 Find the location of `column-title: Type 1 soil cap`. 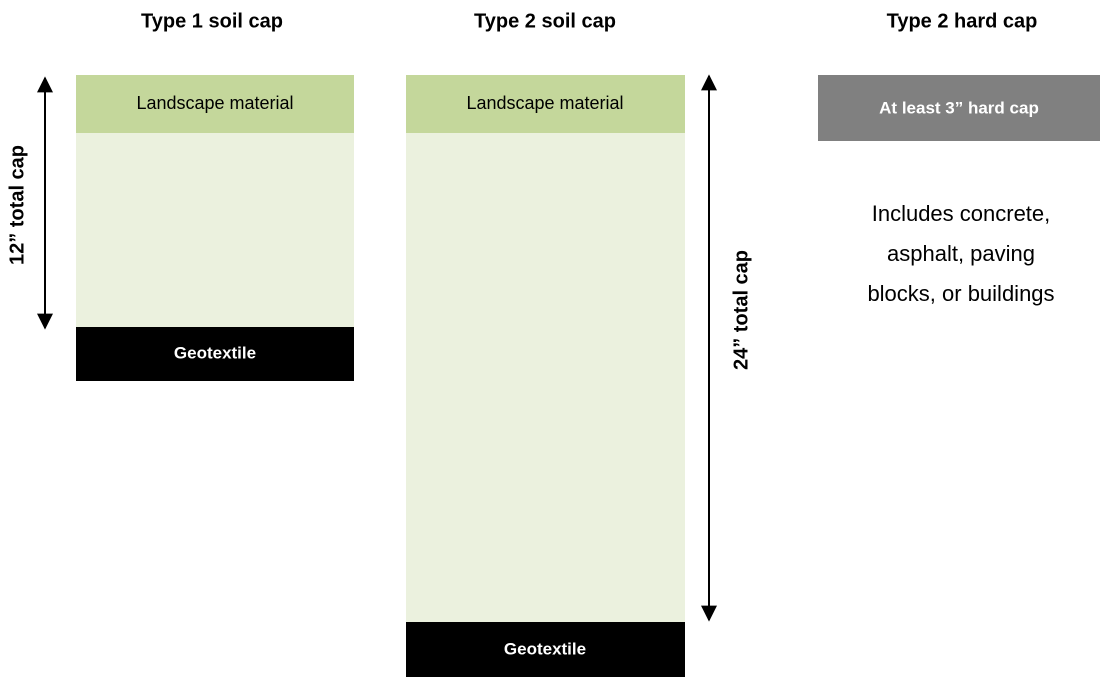

column-title: Type 1 soil cap is located at coordinates (212, 21).